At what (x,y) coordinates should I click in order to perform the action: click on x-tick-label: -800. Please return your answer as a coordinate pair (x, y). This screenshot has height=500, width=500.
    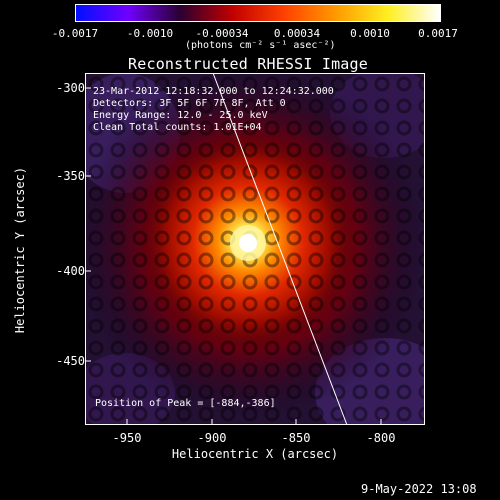
    Looking at the image, I should click on (381, 438).